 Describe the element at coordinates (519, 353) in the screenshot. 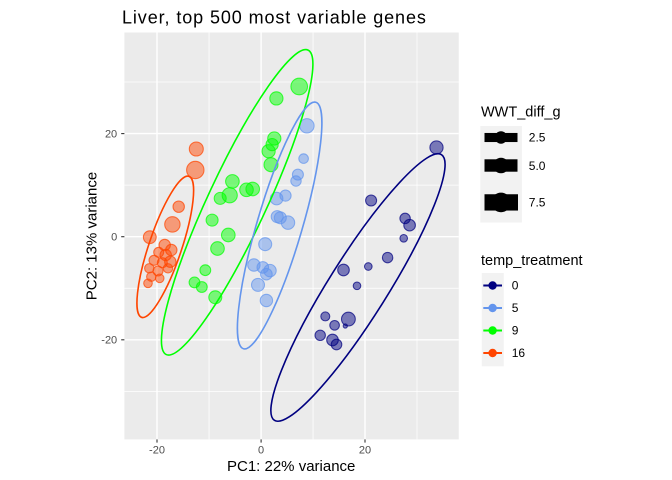

I see `svg-text: 16` at that location.